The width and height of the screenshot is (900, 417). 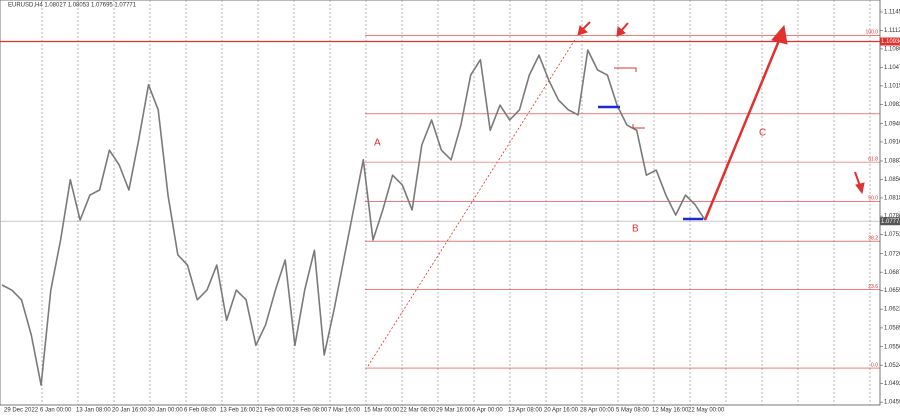 What do you see at coordinates (633, 411) in the screenshot?
I see `x-tick-label: 5 May 08:00` at bounding box center [633, 411].